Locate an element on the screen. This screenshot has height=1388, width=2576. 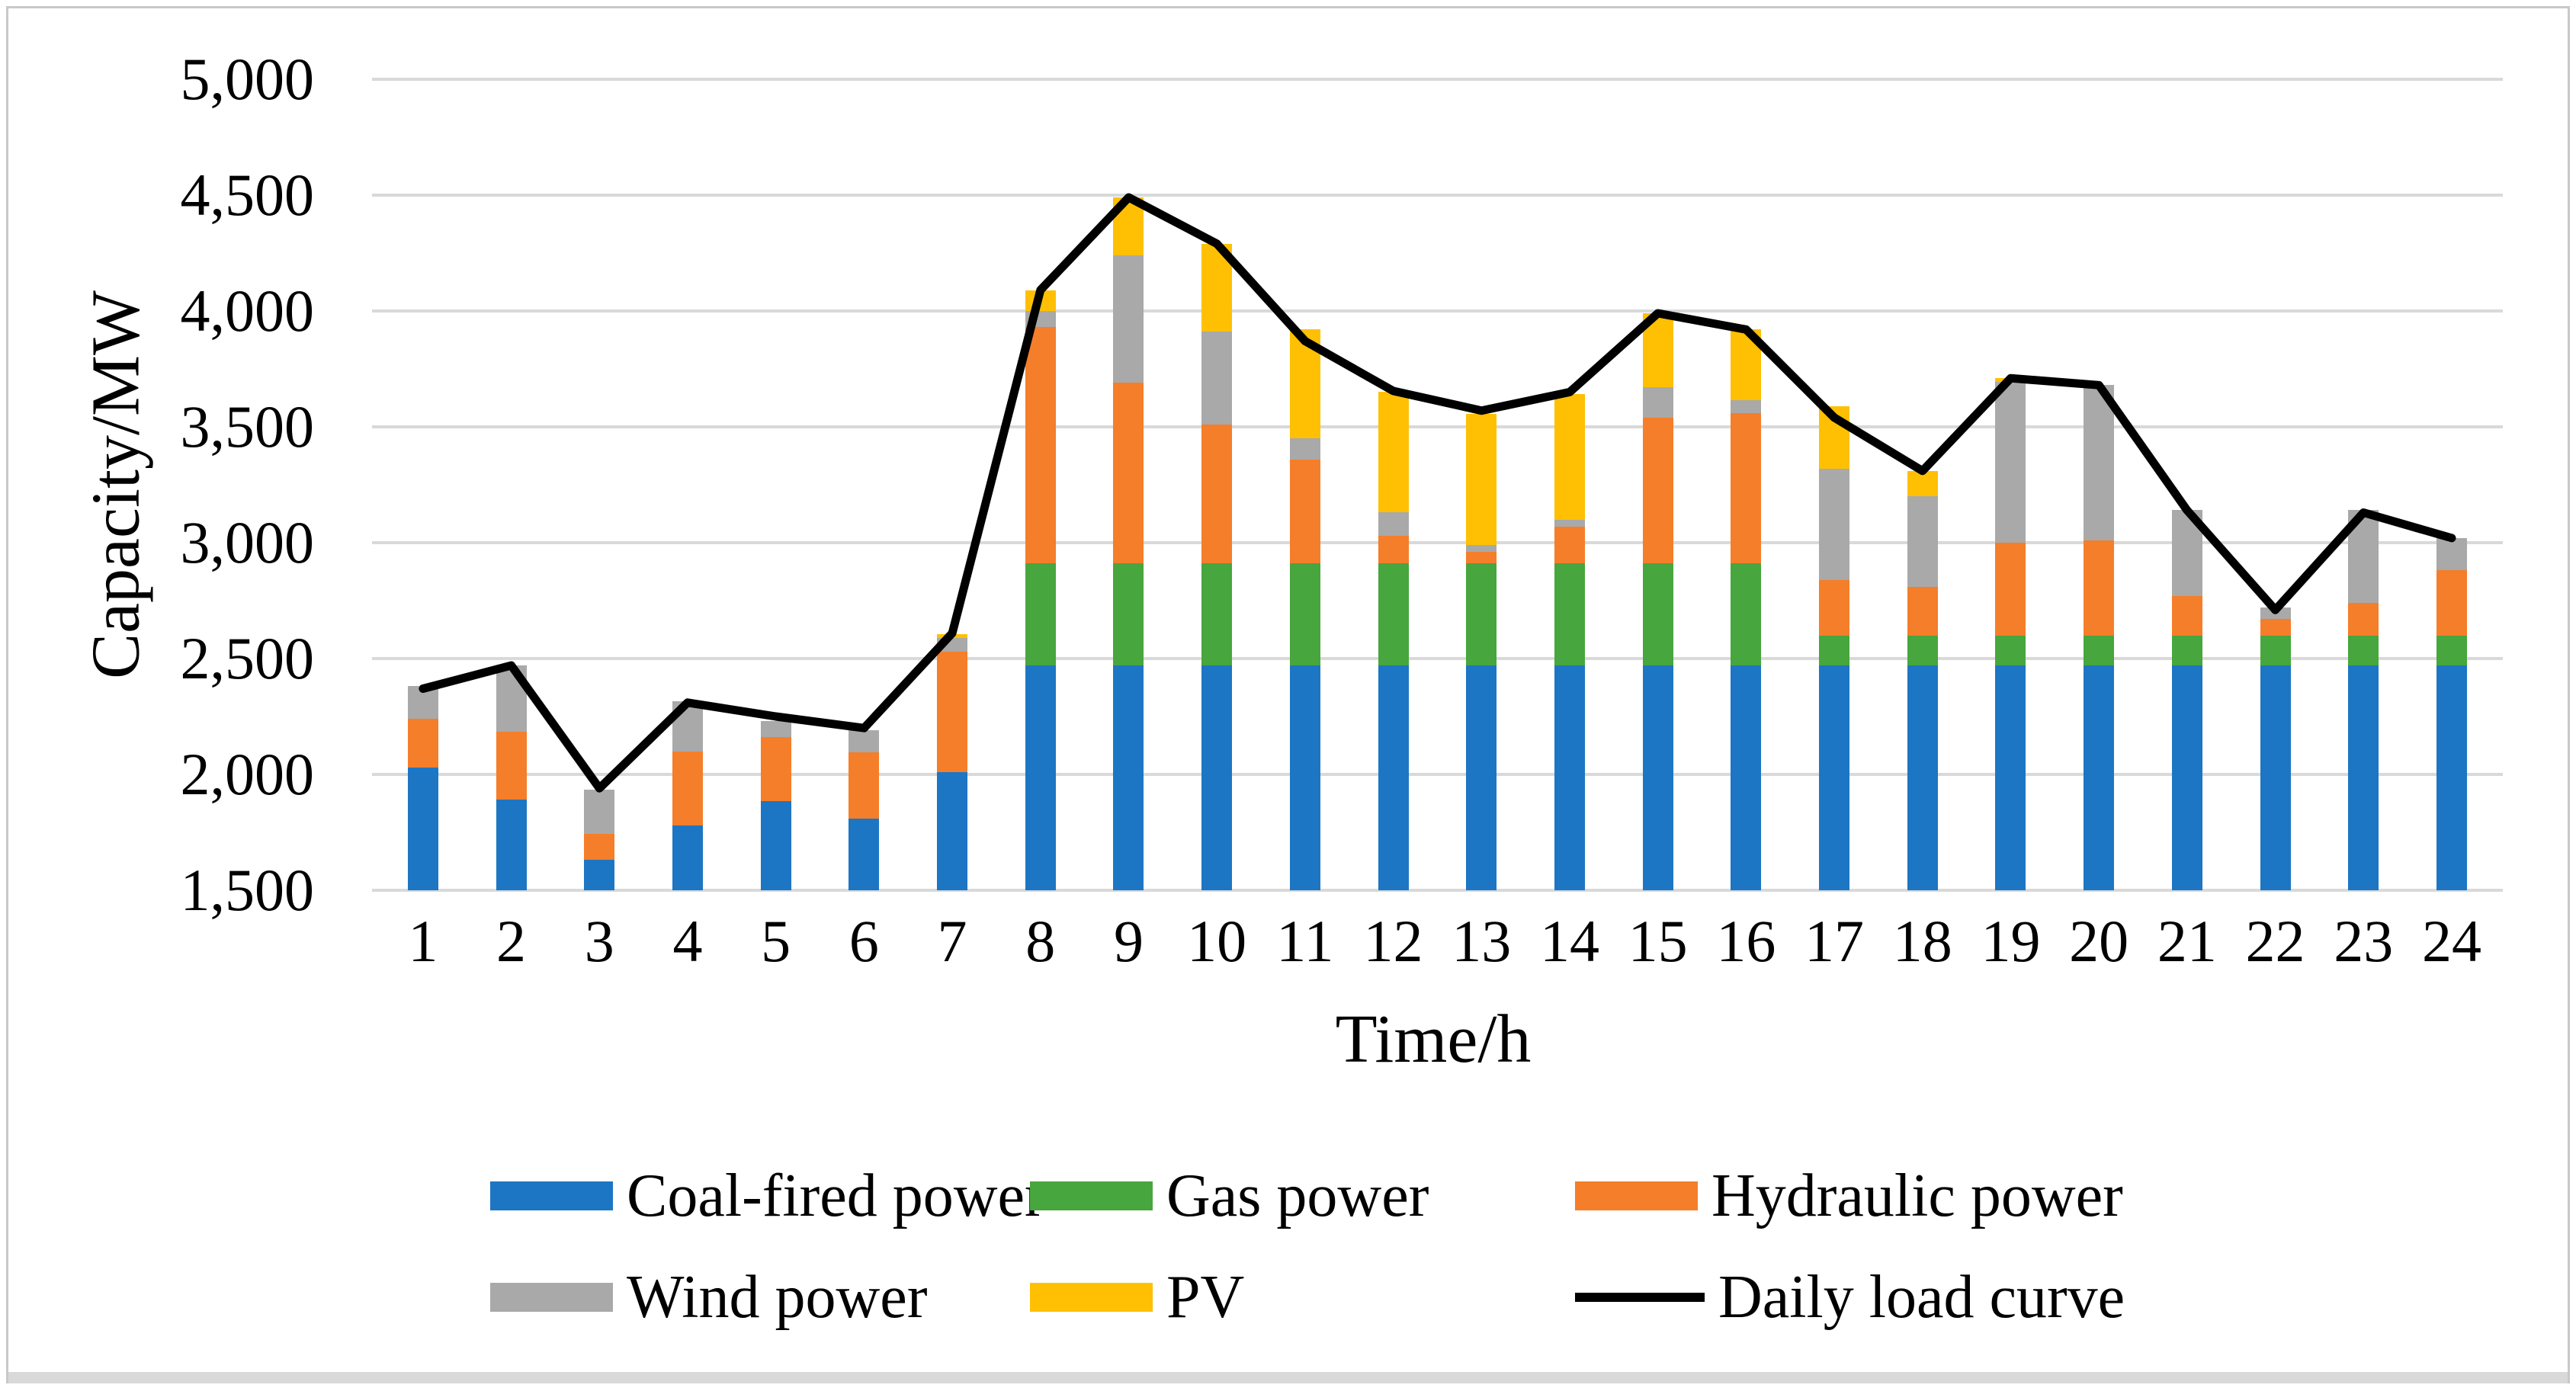
bar-segment-wind-power-h20 is located at coordinates (2099, 463).